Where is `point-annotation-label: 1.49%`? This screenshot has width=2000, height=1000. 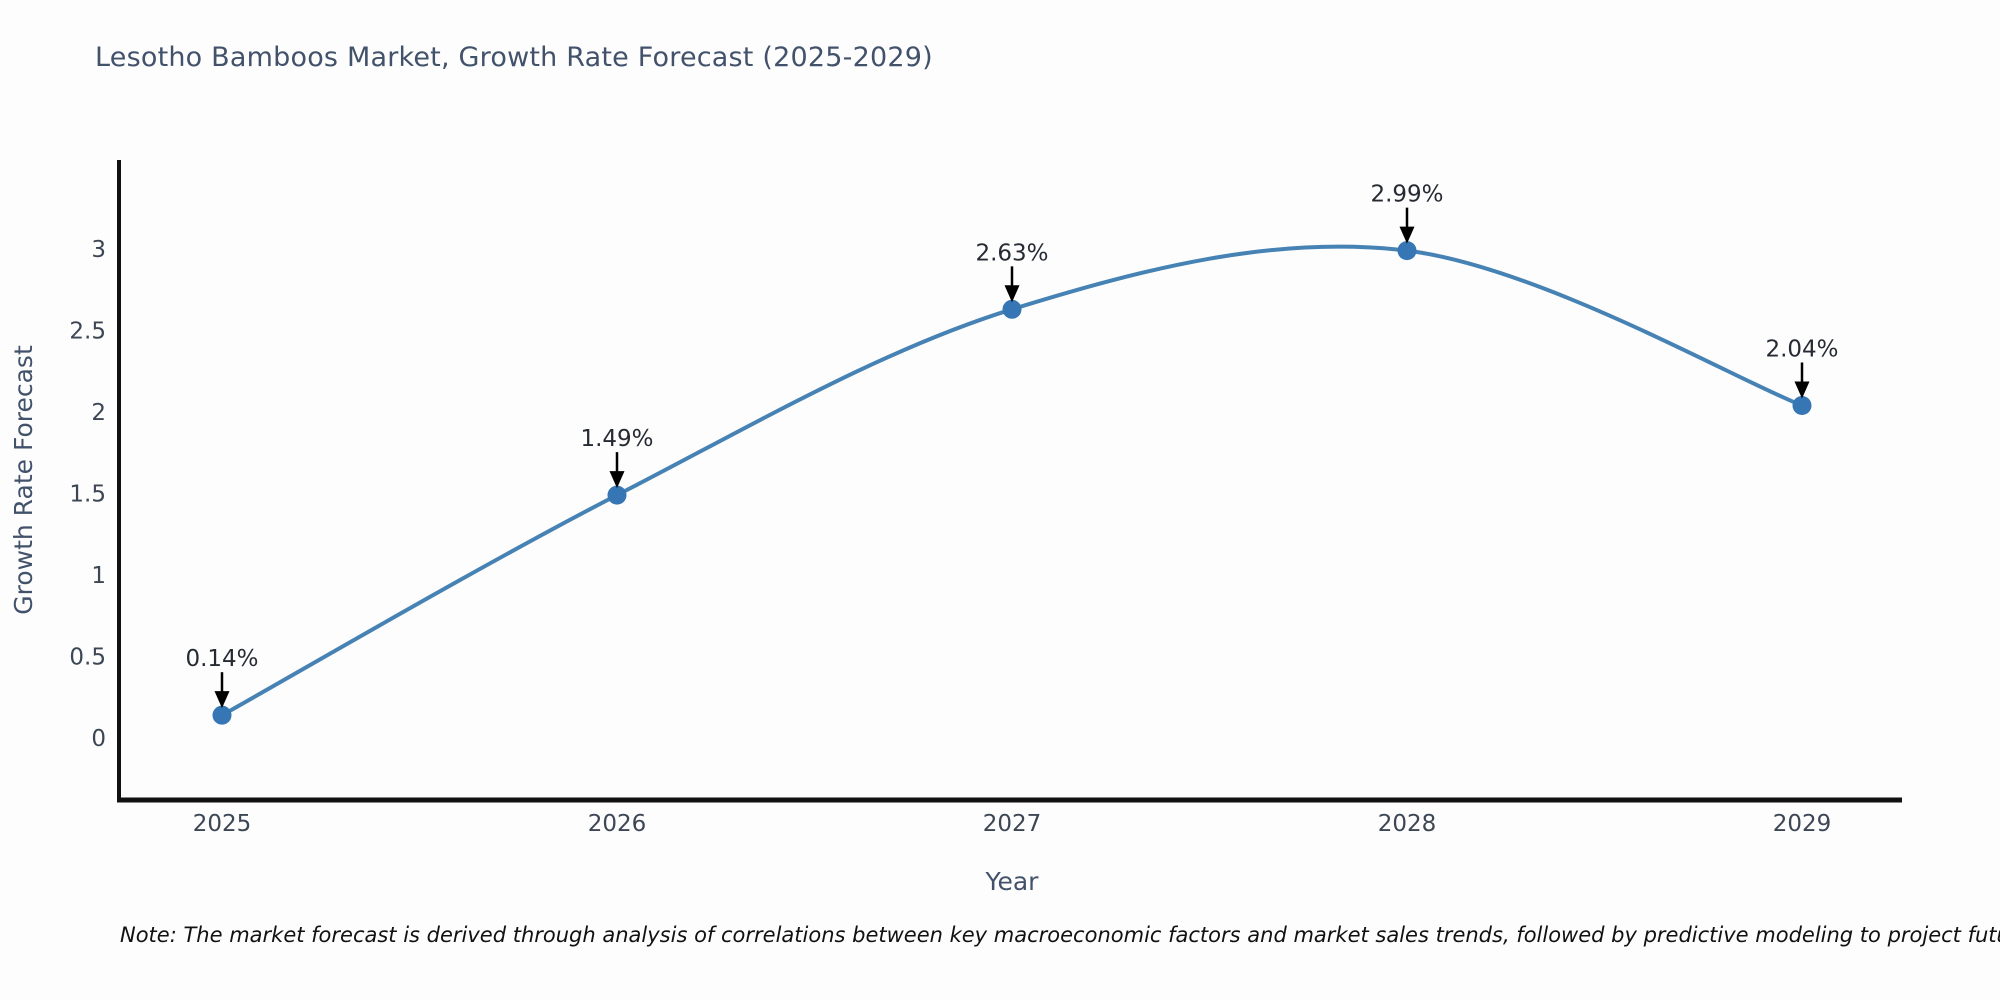 point-annotation-label: 1.49% is located at coordinates (616, 439).